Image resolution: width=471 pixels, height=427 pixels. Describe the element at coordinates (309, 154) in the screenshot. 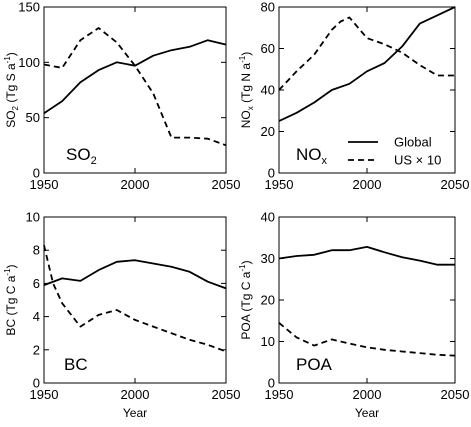

I see `species-label-main: NO` at that location.